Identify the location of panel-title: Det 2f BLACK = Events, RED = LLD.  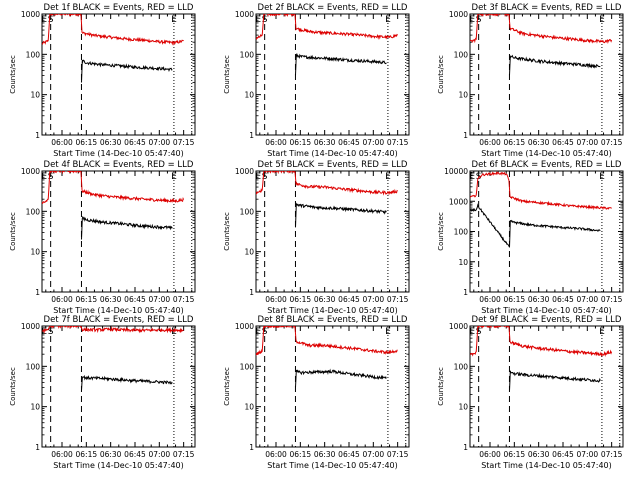
(333, 8).